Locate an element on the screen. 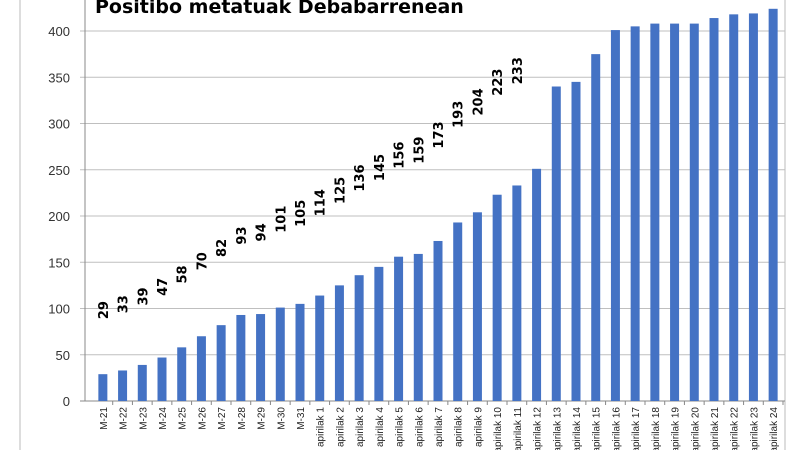  data-label: 105 is located at coordinates (301, 213).